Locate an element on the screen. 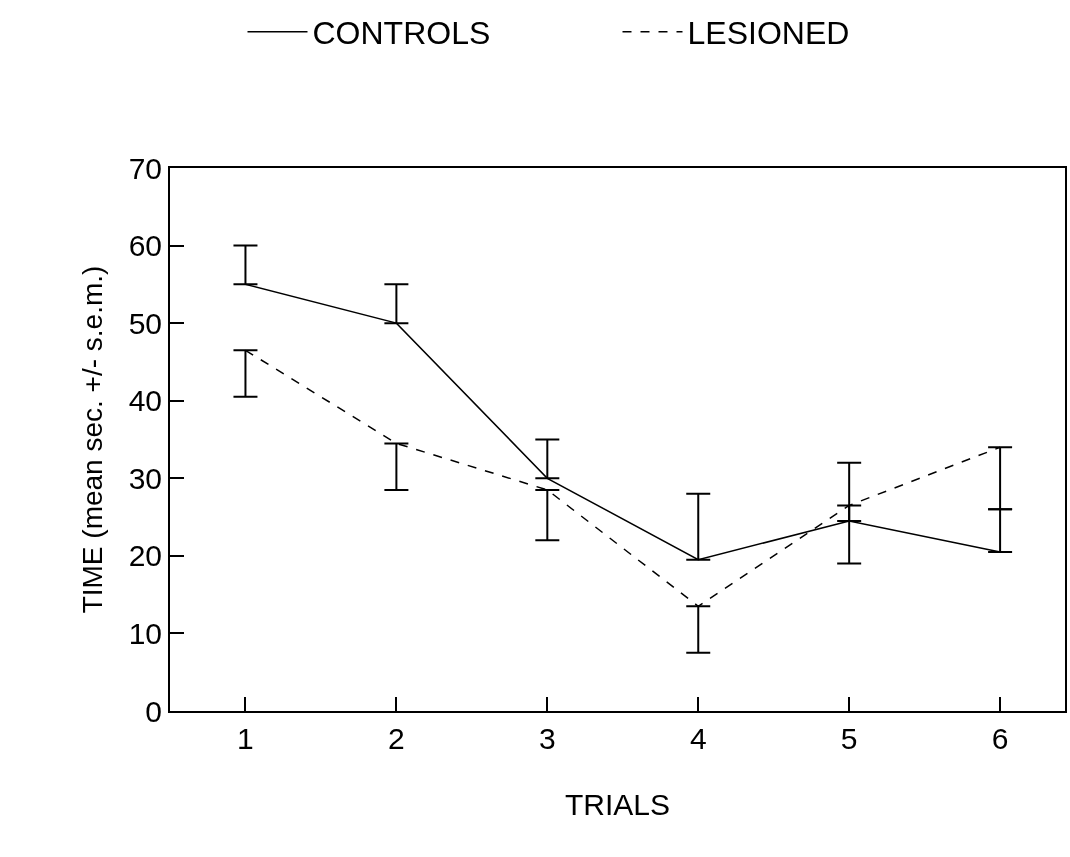 Image resolution: width=1070 pixels, height=857 pixels. y-tick-label: 20 is located at coordinates (145, 556).